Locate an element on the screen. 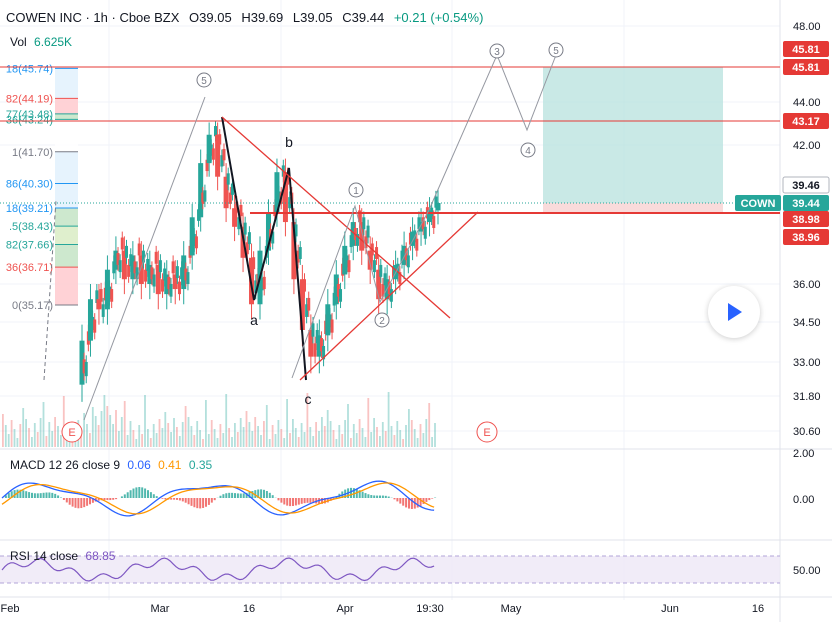  ohlc-low: L39.05 is located at coordinates (312, 17).